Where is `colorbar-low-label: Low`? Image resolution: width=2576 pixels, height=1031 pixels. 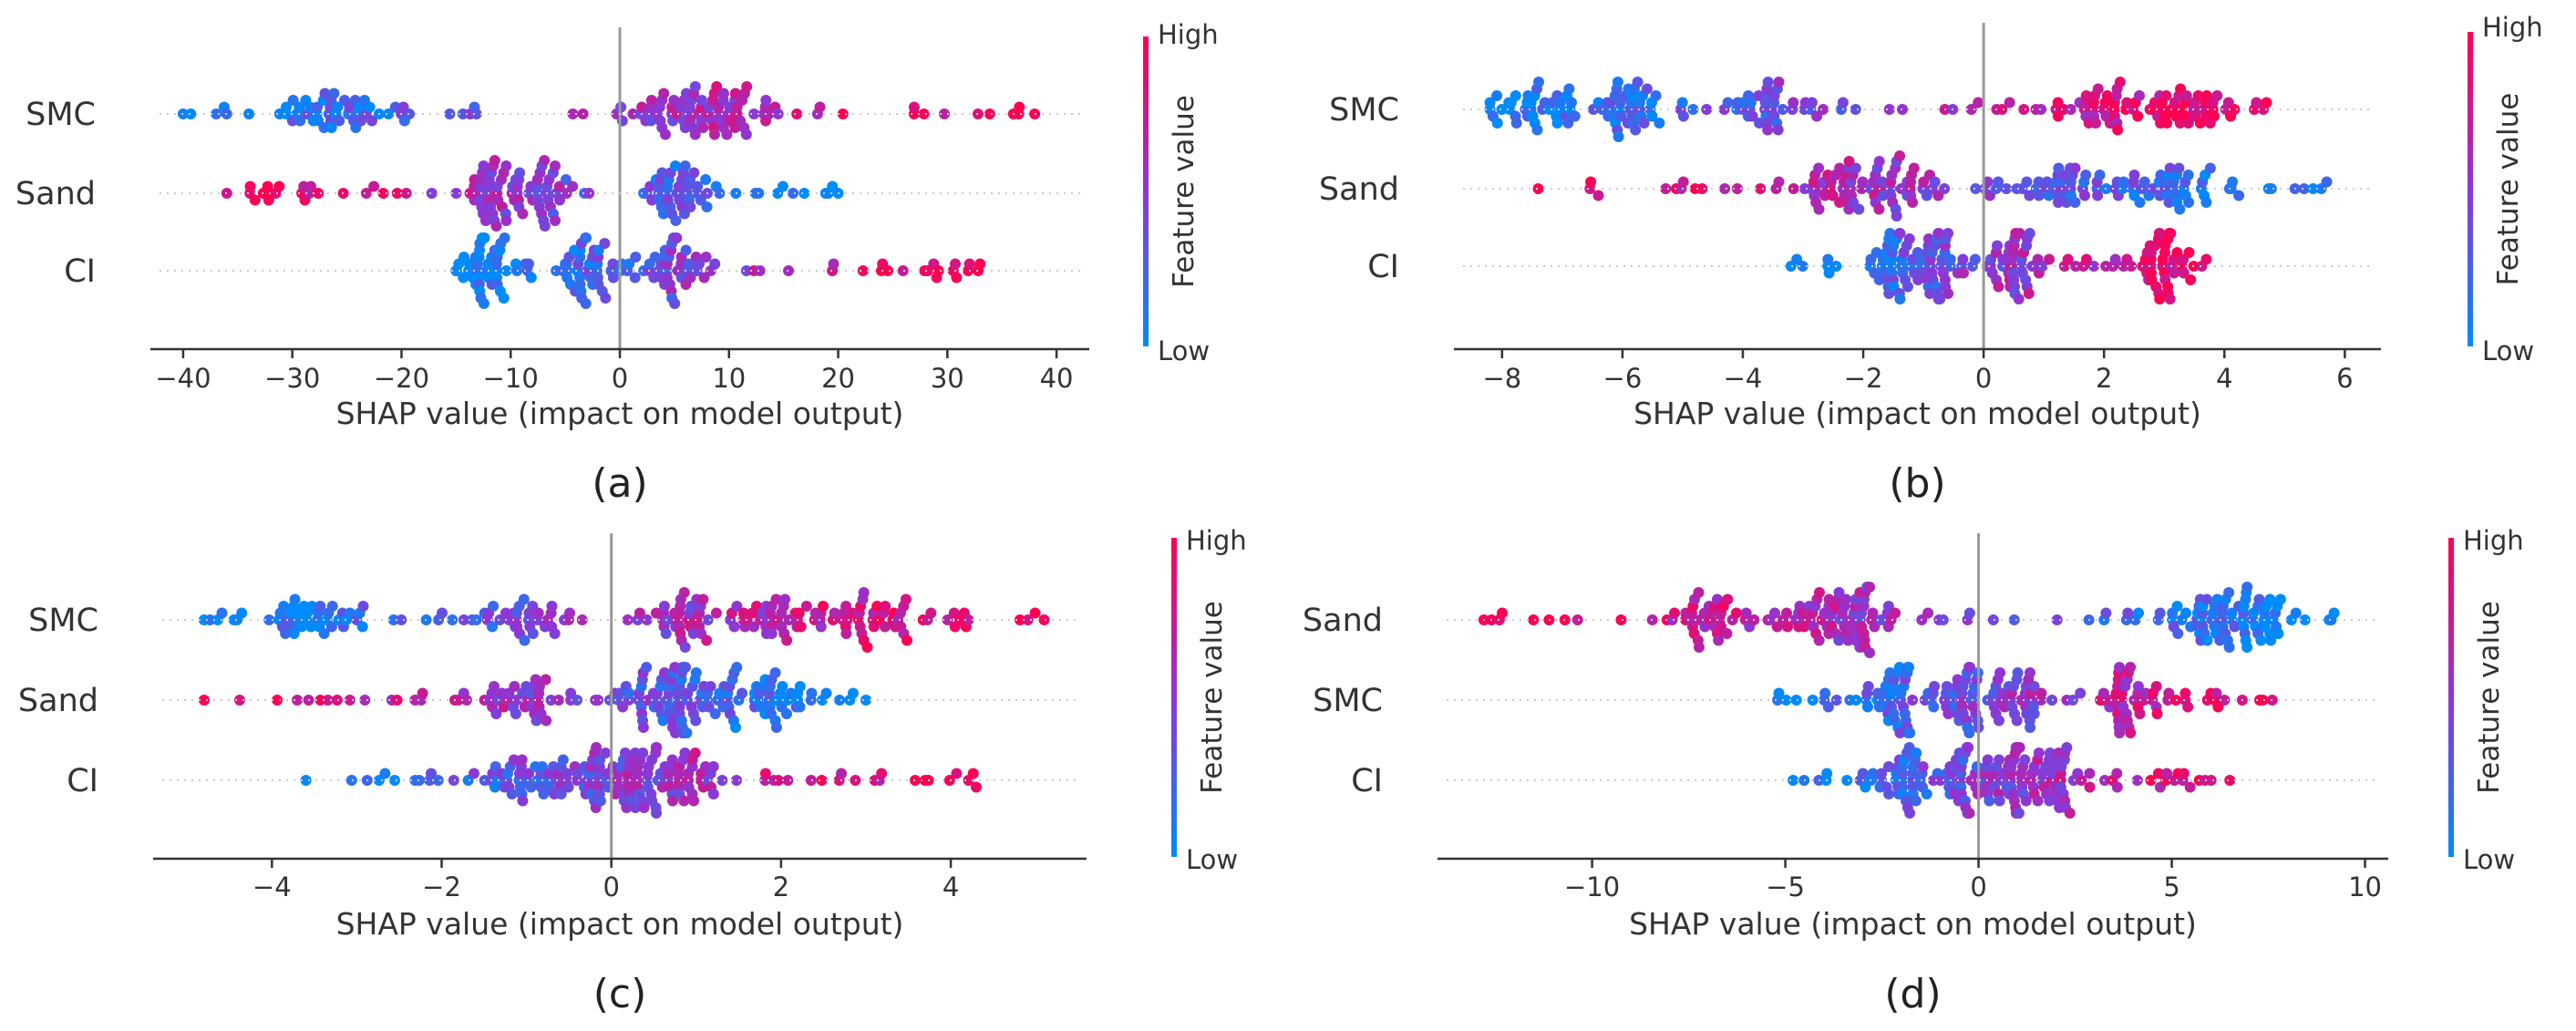 colorbar-low-label: Low is located at coordinates (2489, 859).